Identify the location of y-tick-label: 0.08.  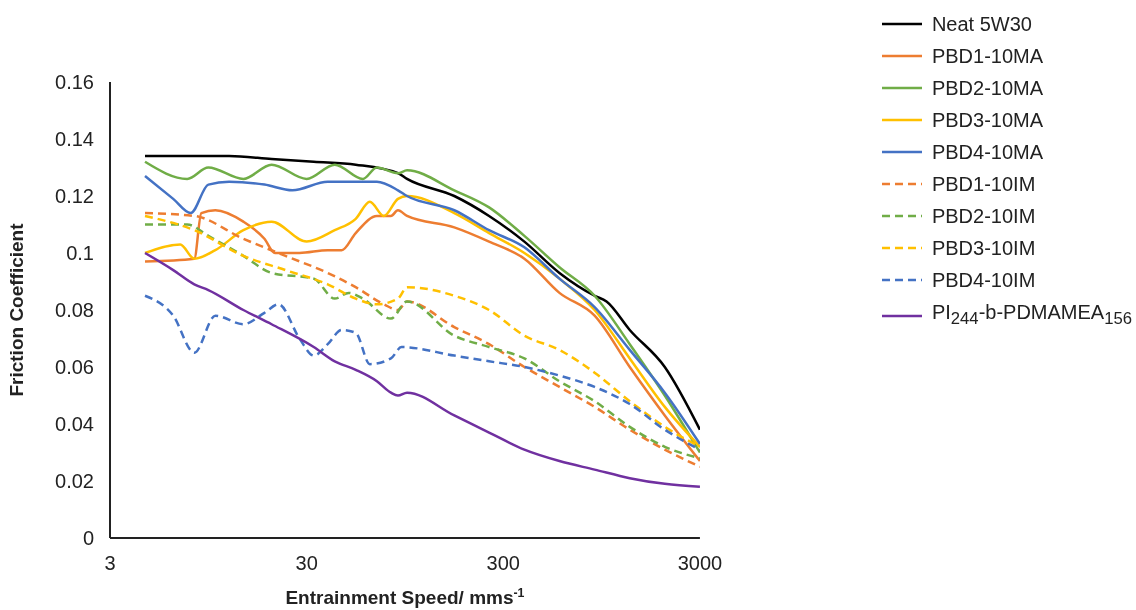
(74, 310).